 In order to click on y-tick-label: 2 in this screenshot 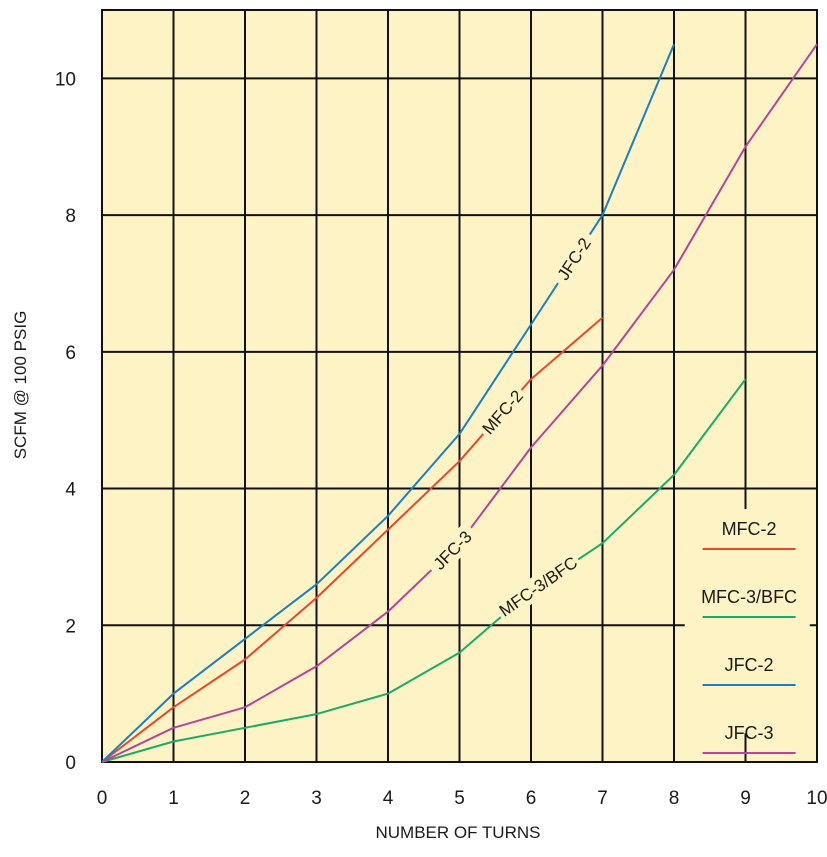, I will do `click(70, 626)`.